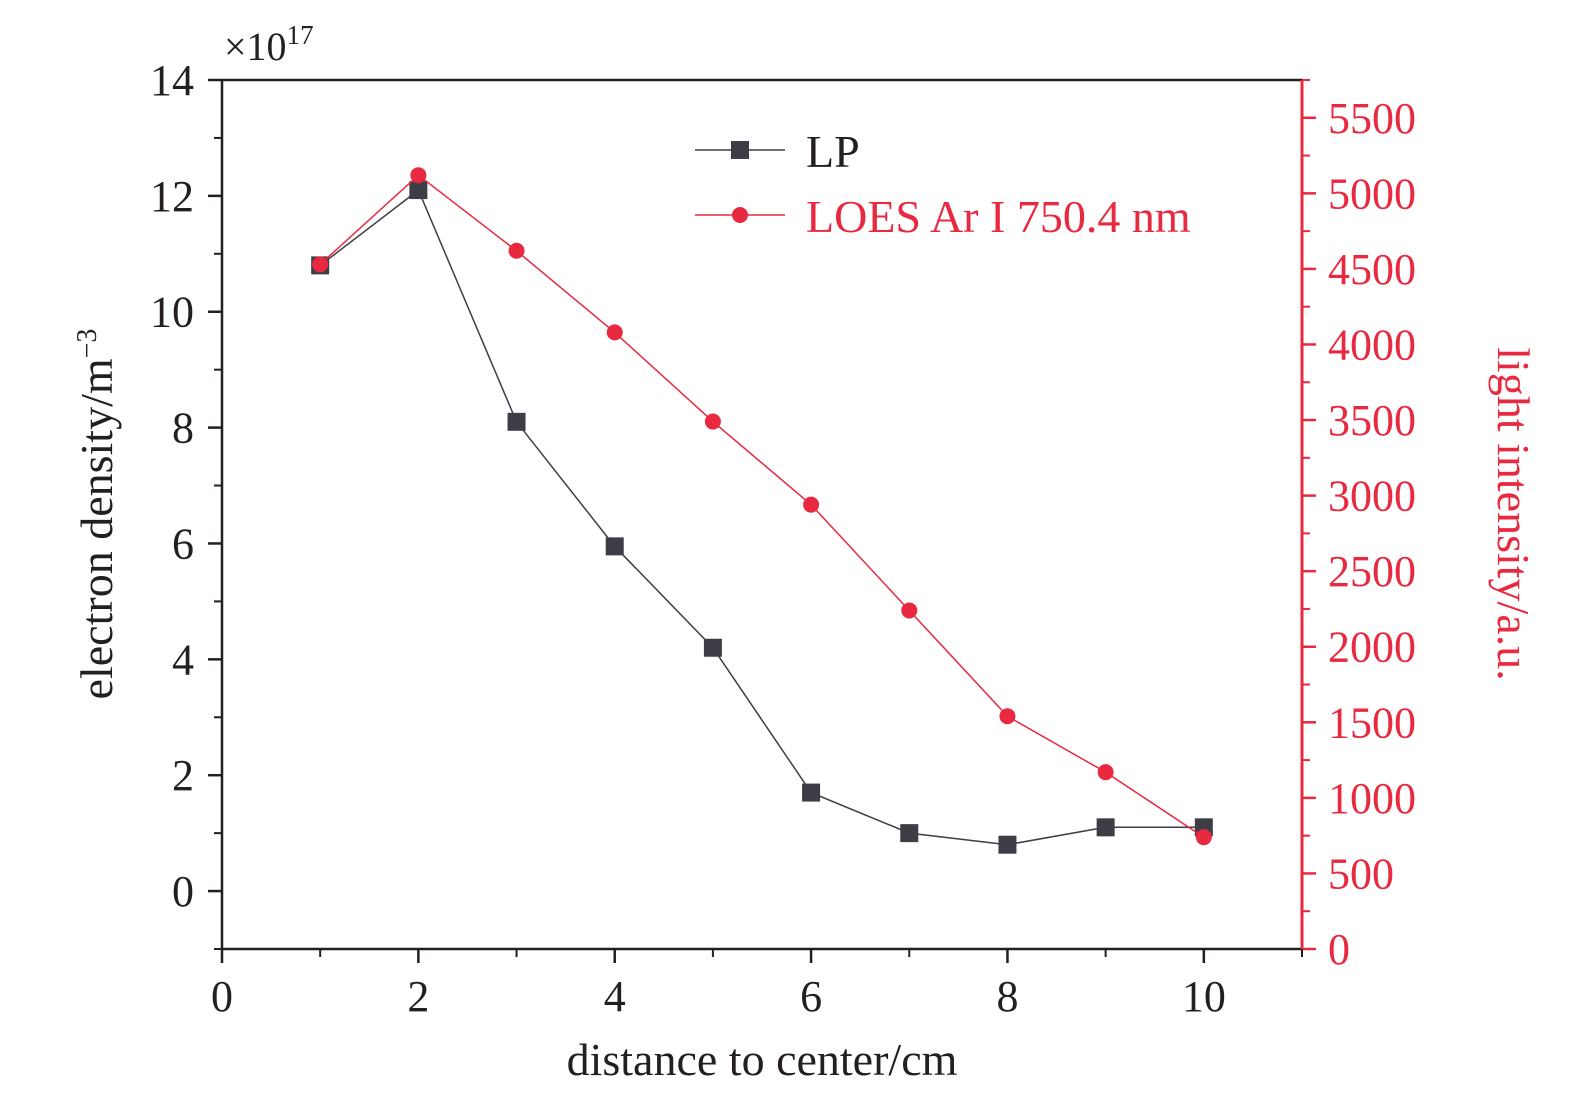 Image resolution: width=1575 pixels, height=1100 pixels. Describe the element at coordinates (418, 996) in the screenshot. I see `x-tick-label: 2` at that location.